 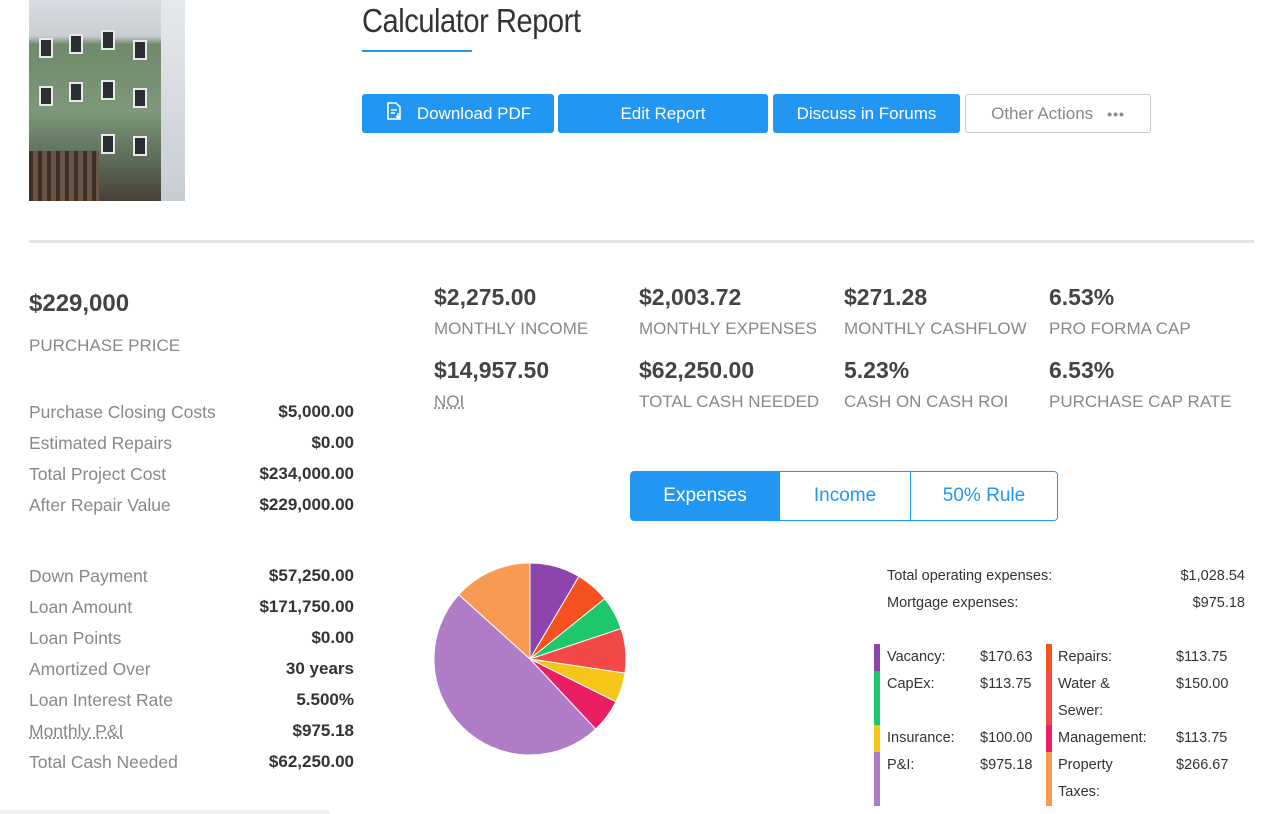 What do you see at coordinates (1140, 384) in the screenshot?
I see `metric-purchase-cap-rate: 6.53% PURCHASE CAP RATE` at bounding box center [1140, 384].